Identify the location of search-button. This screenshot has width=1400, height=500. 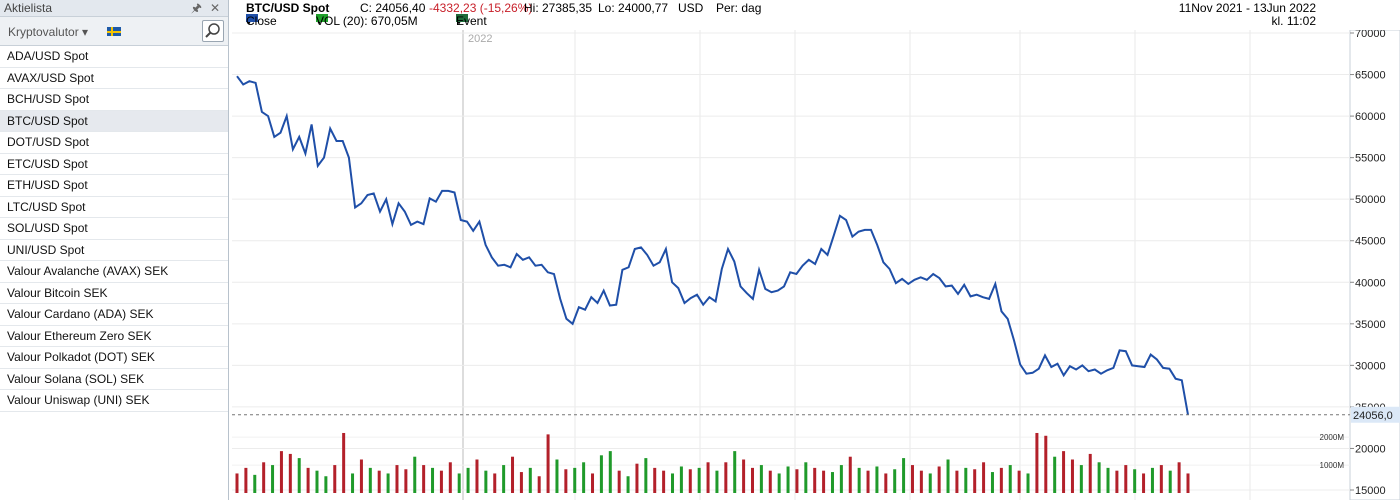
(213, 31).